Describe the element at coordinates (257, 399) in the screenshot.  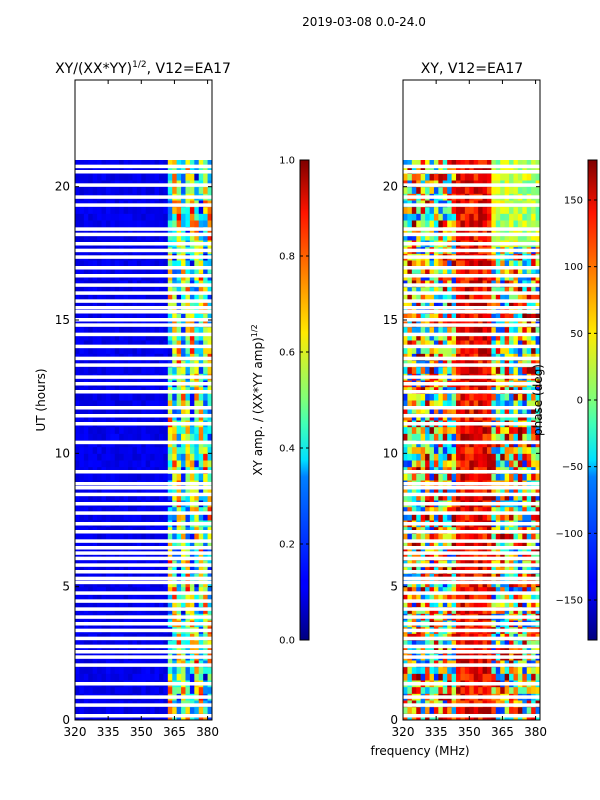
I see `left-colorbar-label: XY amp. / (XX*YY amp)1/2` at that location.